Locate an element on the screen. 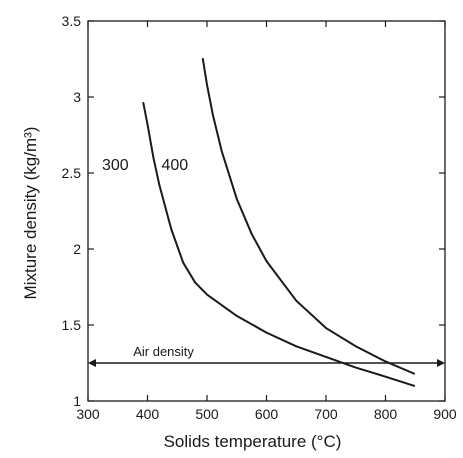 The width and height of the screenshot is (463, 458). y-tick-label: 3.5 is located at coordinates (72, 21).